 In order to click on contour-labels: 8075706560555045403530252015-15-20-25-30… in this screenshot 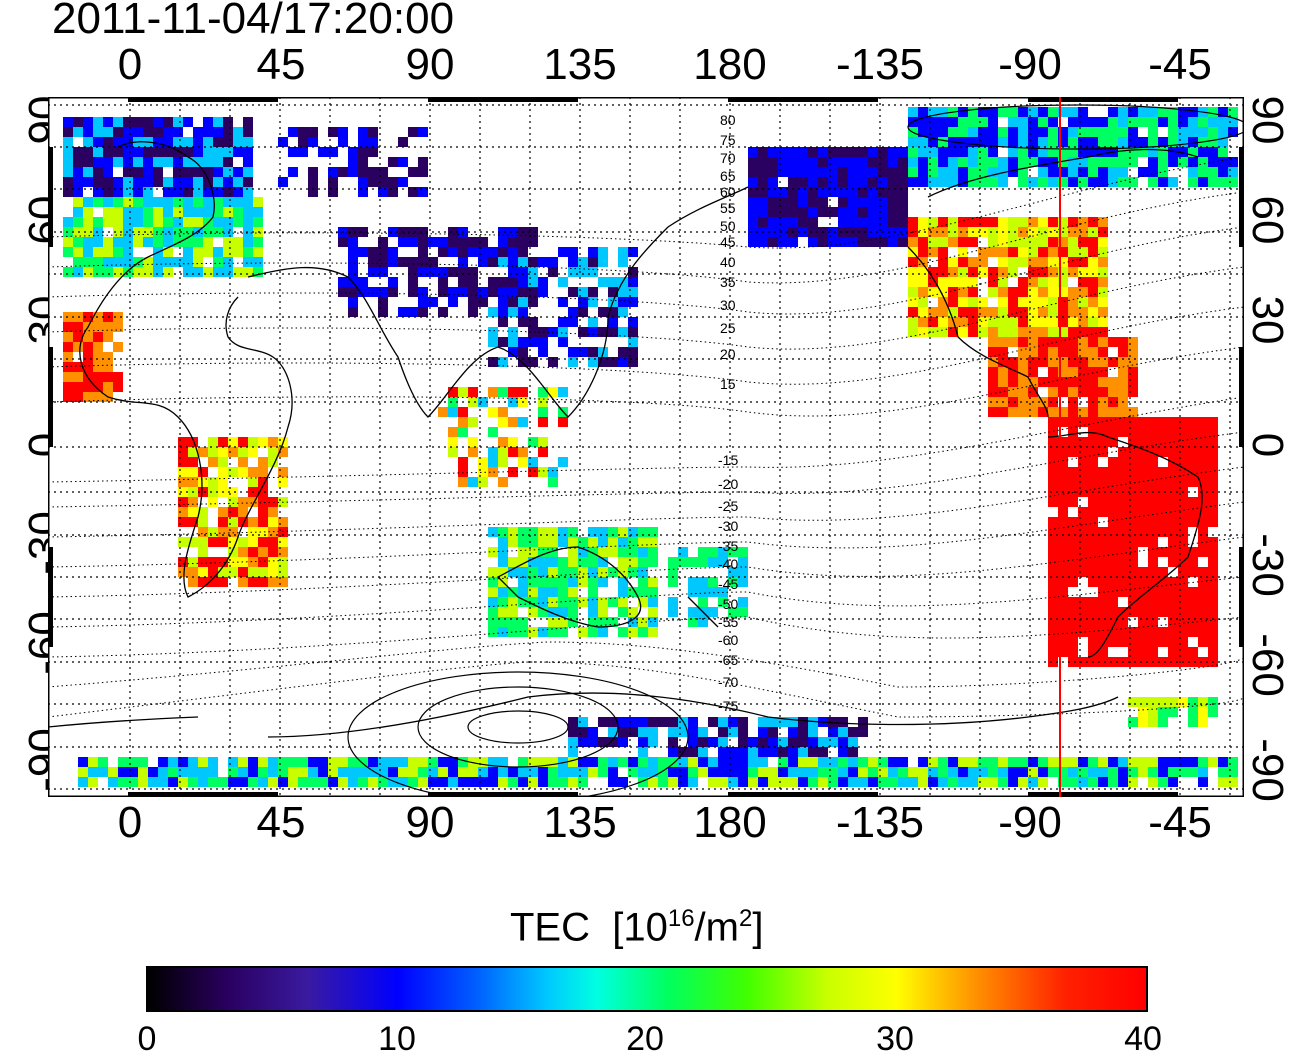, I will do `click(728, 413)`.